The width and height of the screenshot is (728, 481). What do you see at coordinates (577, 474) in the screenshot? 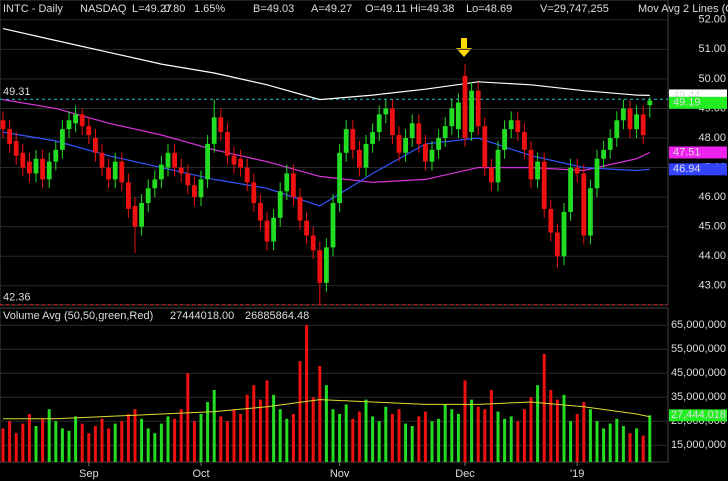
I see `x-tick-label: '19` at bounding box center [577, 474].